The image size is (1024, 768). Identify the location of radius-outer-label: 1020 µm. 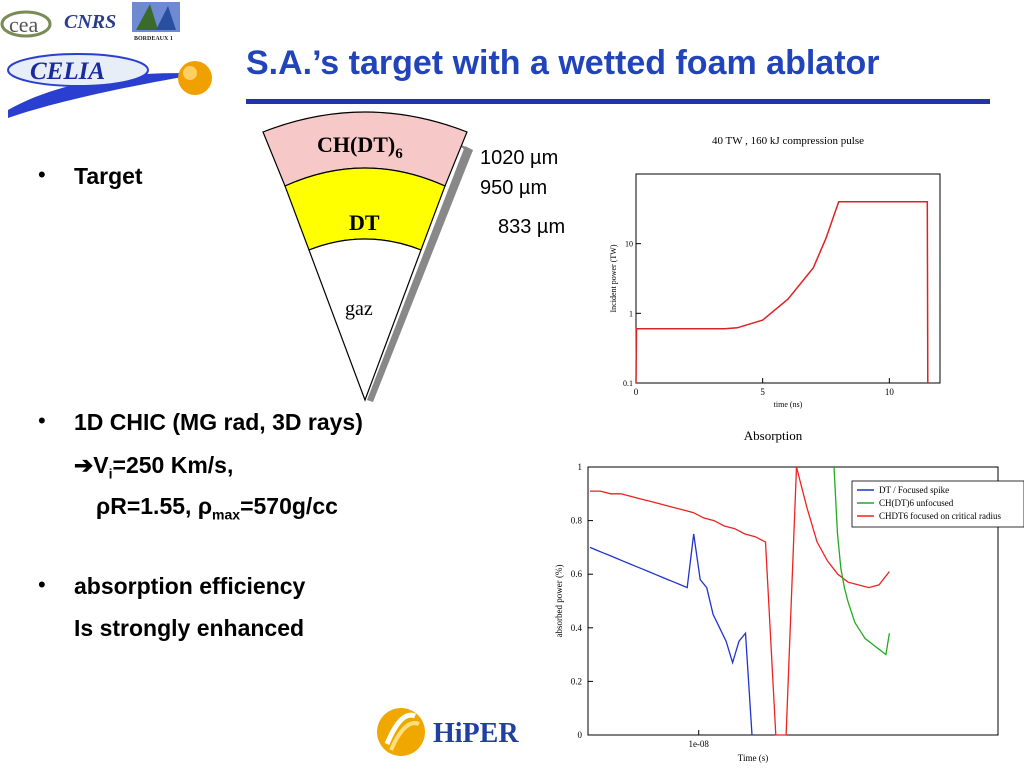
(519, 158).